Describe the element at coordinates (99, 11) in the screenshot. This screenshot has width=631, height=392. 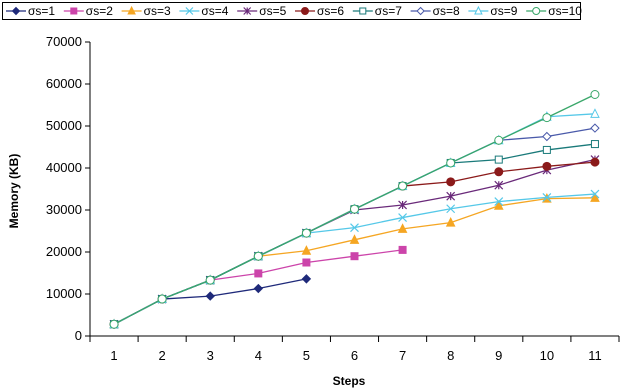
I see `legend-label: σs=2` at that location.